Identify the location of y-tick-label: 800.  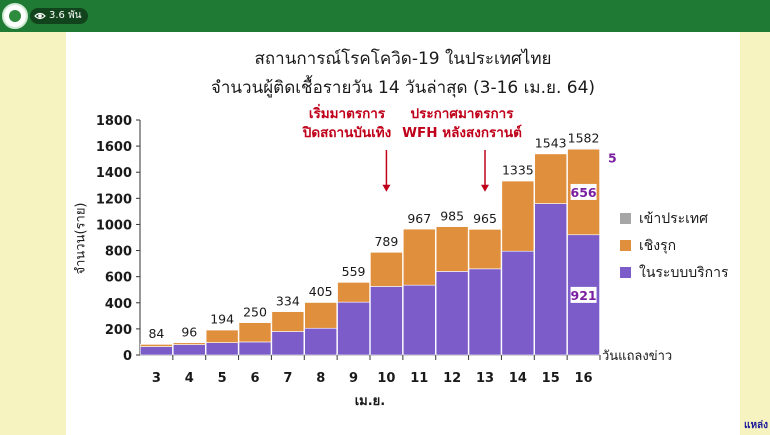
(118, 252).